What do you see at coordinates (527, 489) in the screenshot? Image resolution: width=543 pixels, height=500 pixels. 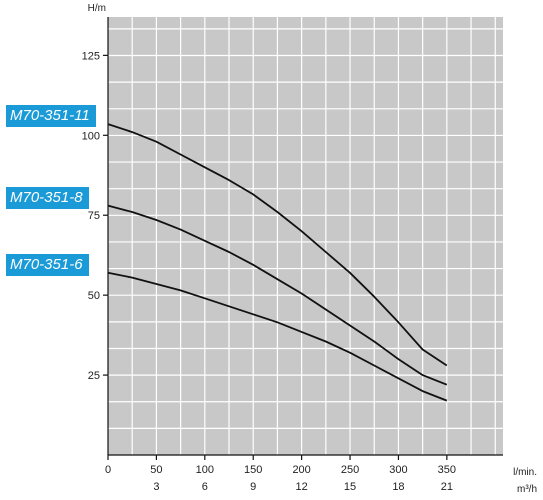 I see `x-axis-label-secondary: m³/h` at bounding box center [527, 489].